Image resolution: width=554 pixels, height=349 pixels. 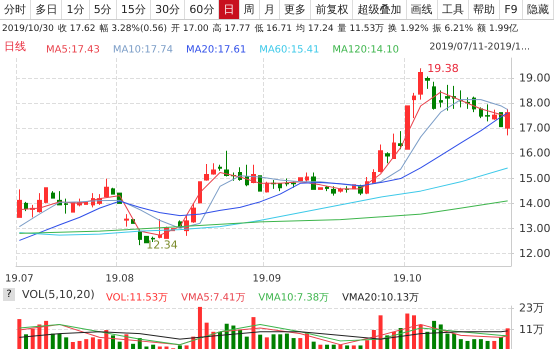 I want to click on text: 量 11.53万, so click(x=361, y=29).